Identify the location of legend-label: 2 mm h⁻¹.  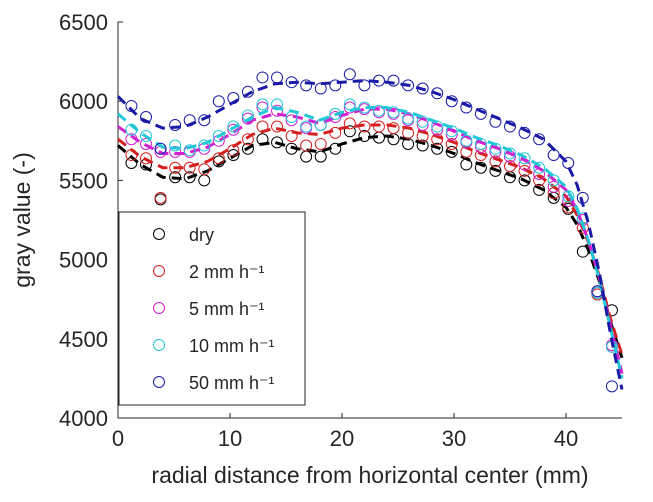
(227, 272).